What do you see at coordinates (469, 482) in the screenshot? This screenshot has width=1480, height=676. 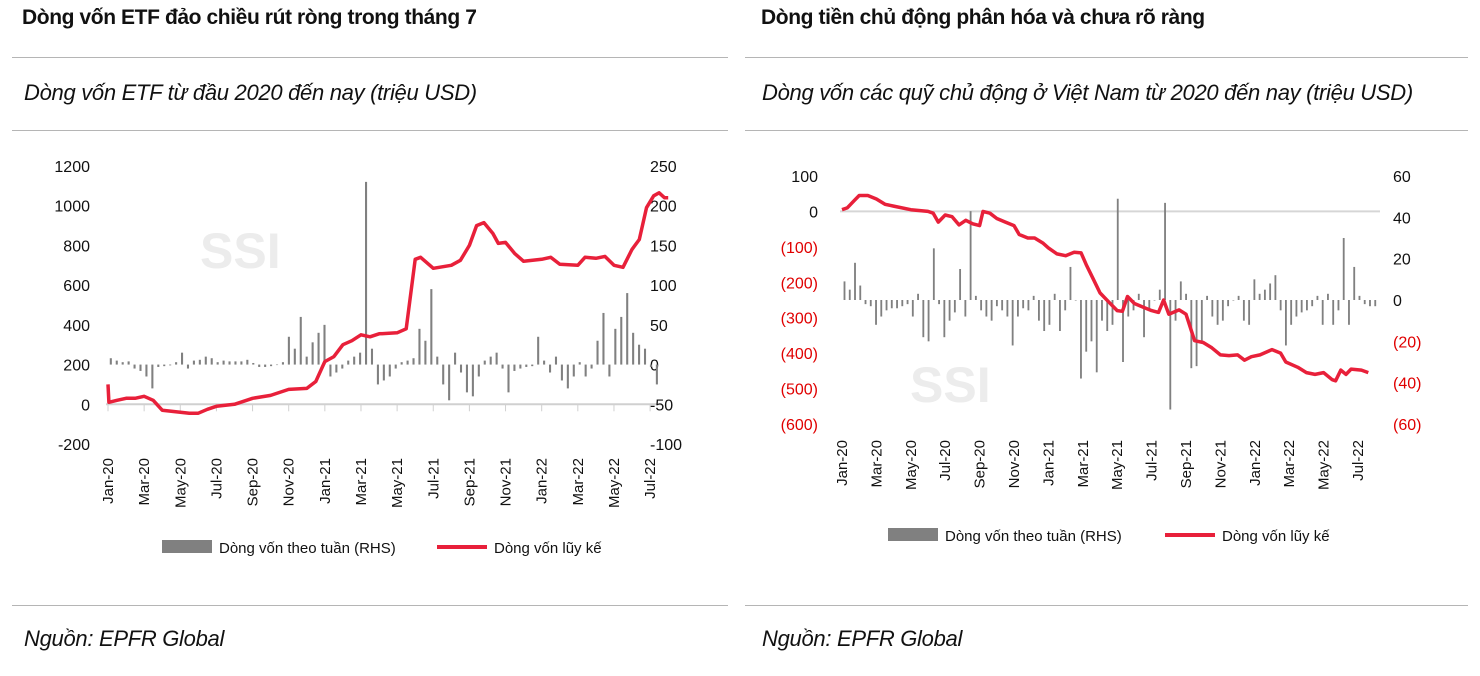 I see `x-tick-label: Sep-21` at bounding box center [469, 482].